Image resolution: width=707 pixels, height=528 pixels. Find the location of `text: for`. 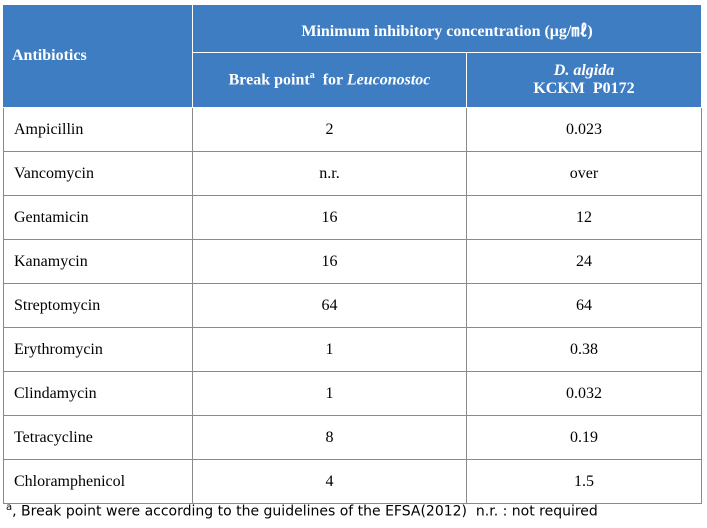

text: for is located at coordinates (332, 80).